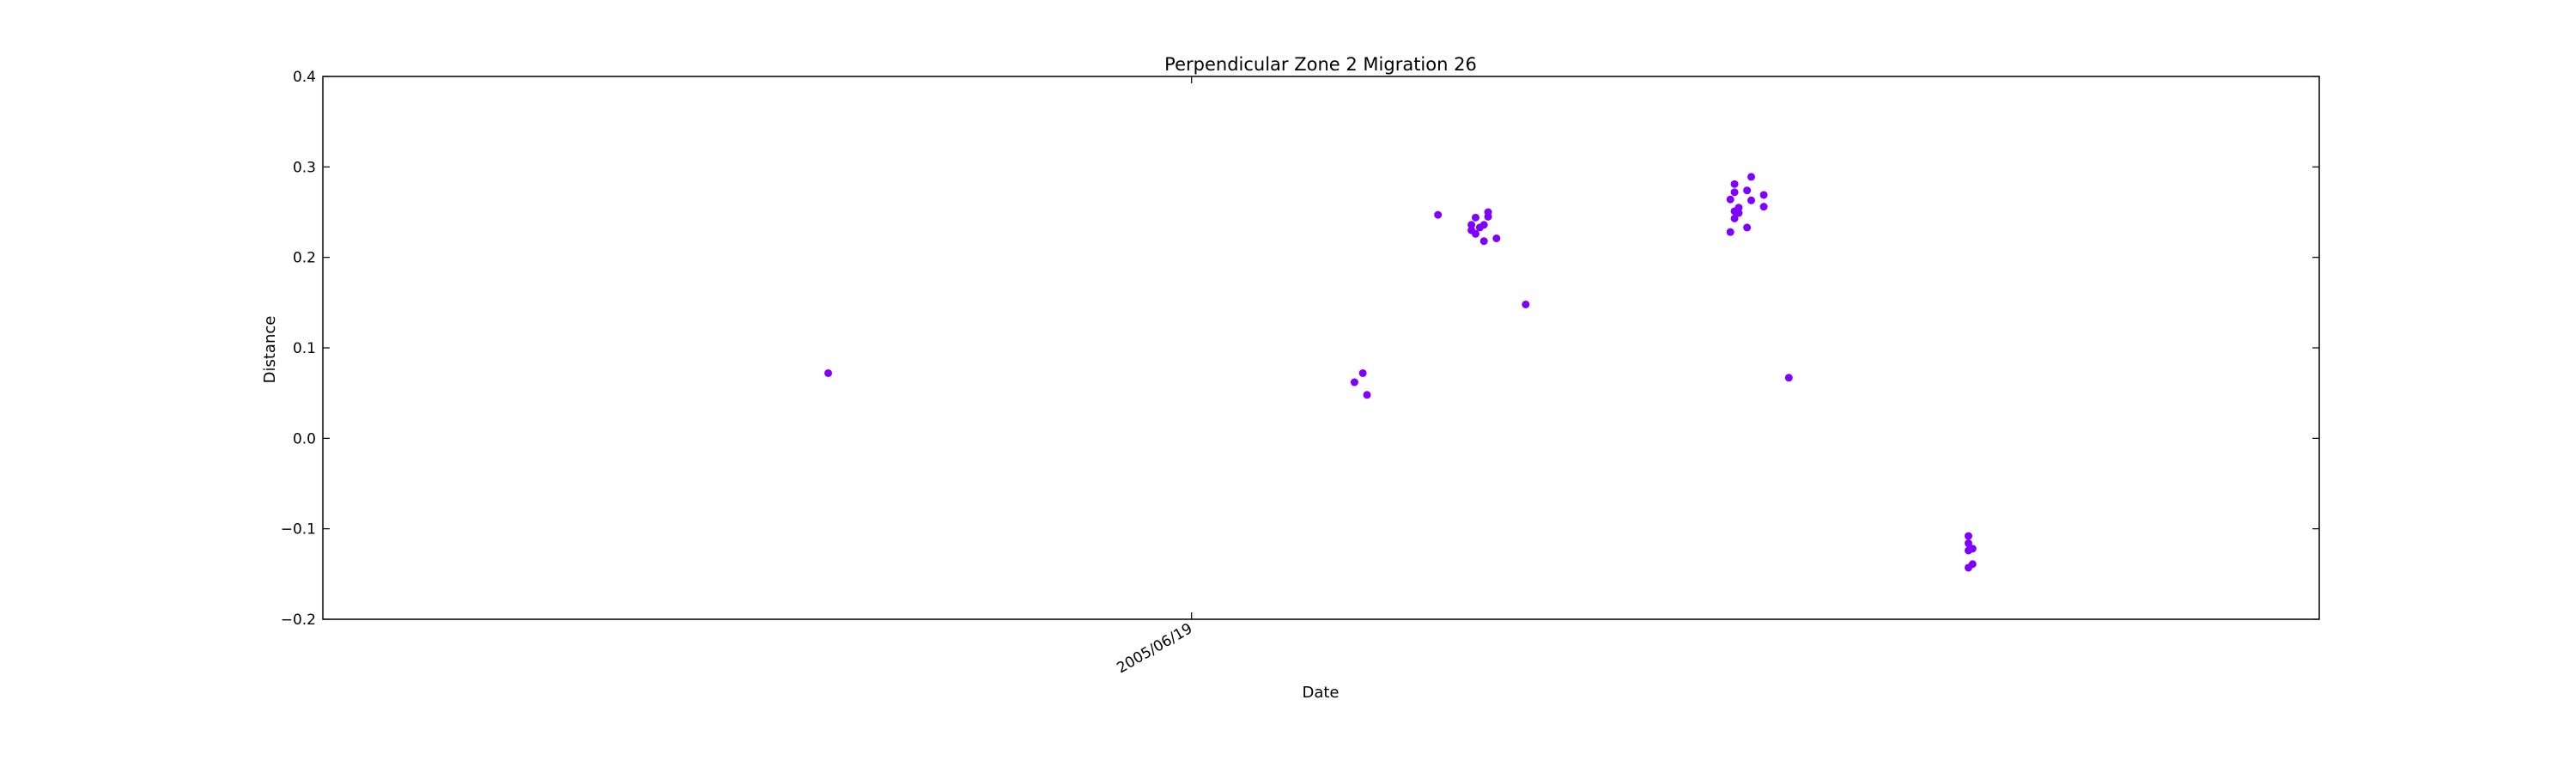 This screenshot has width=2576, height=773. I want to click on y-tick-label: 0.4, so click(304, 77).